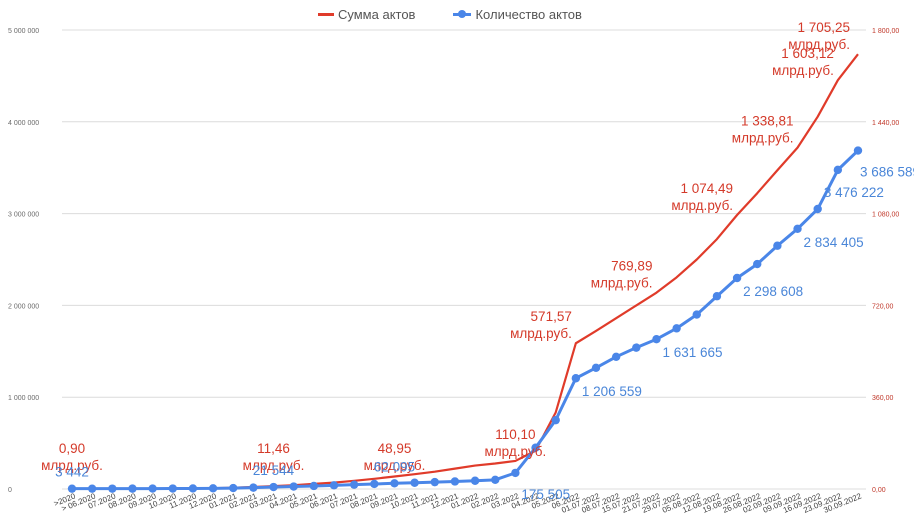 The height and width of the screenshot is (527, 914). What do you see at coordinates (885, 215) in the screenshot?
I see `y-right-tick-label: 1 080,00` at bounding box center [885, 215].